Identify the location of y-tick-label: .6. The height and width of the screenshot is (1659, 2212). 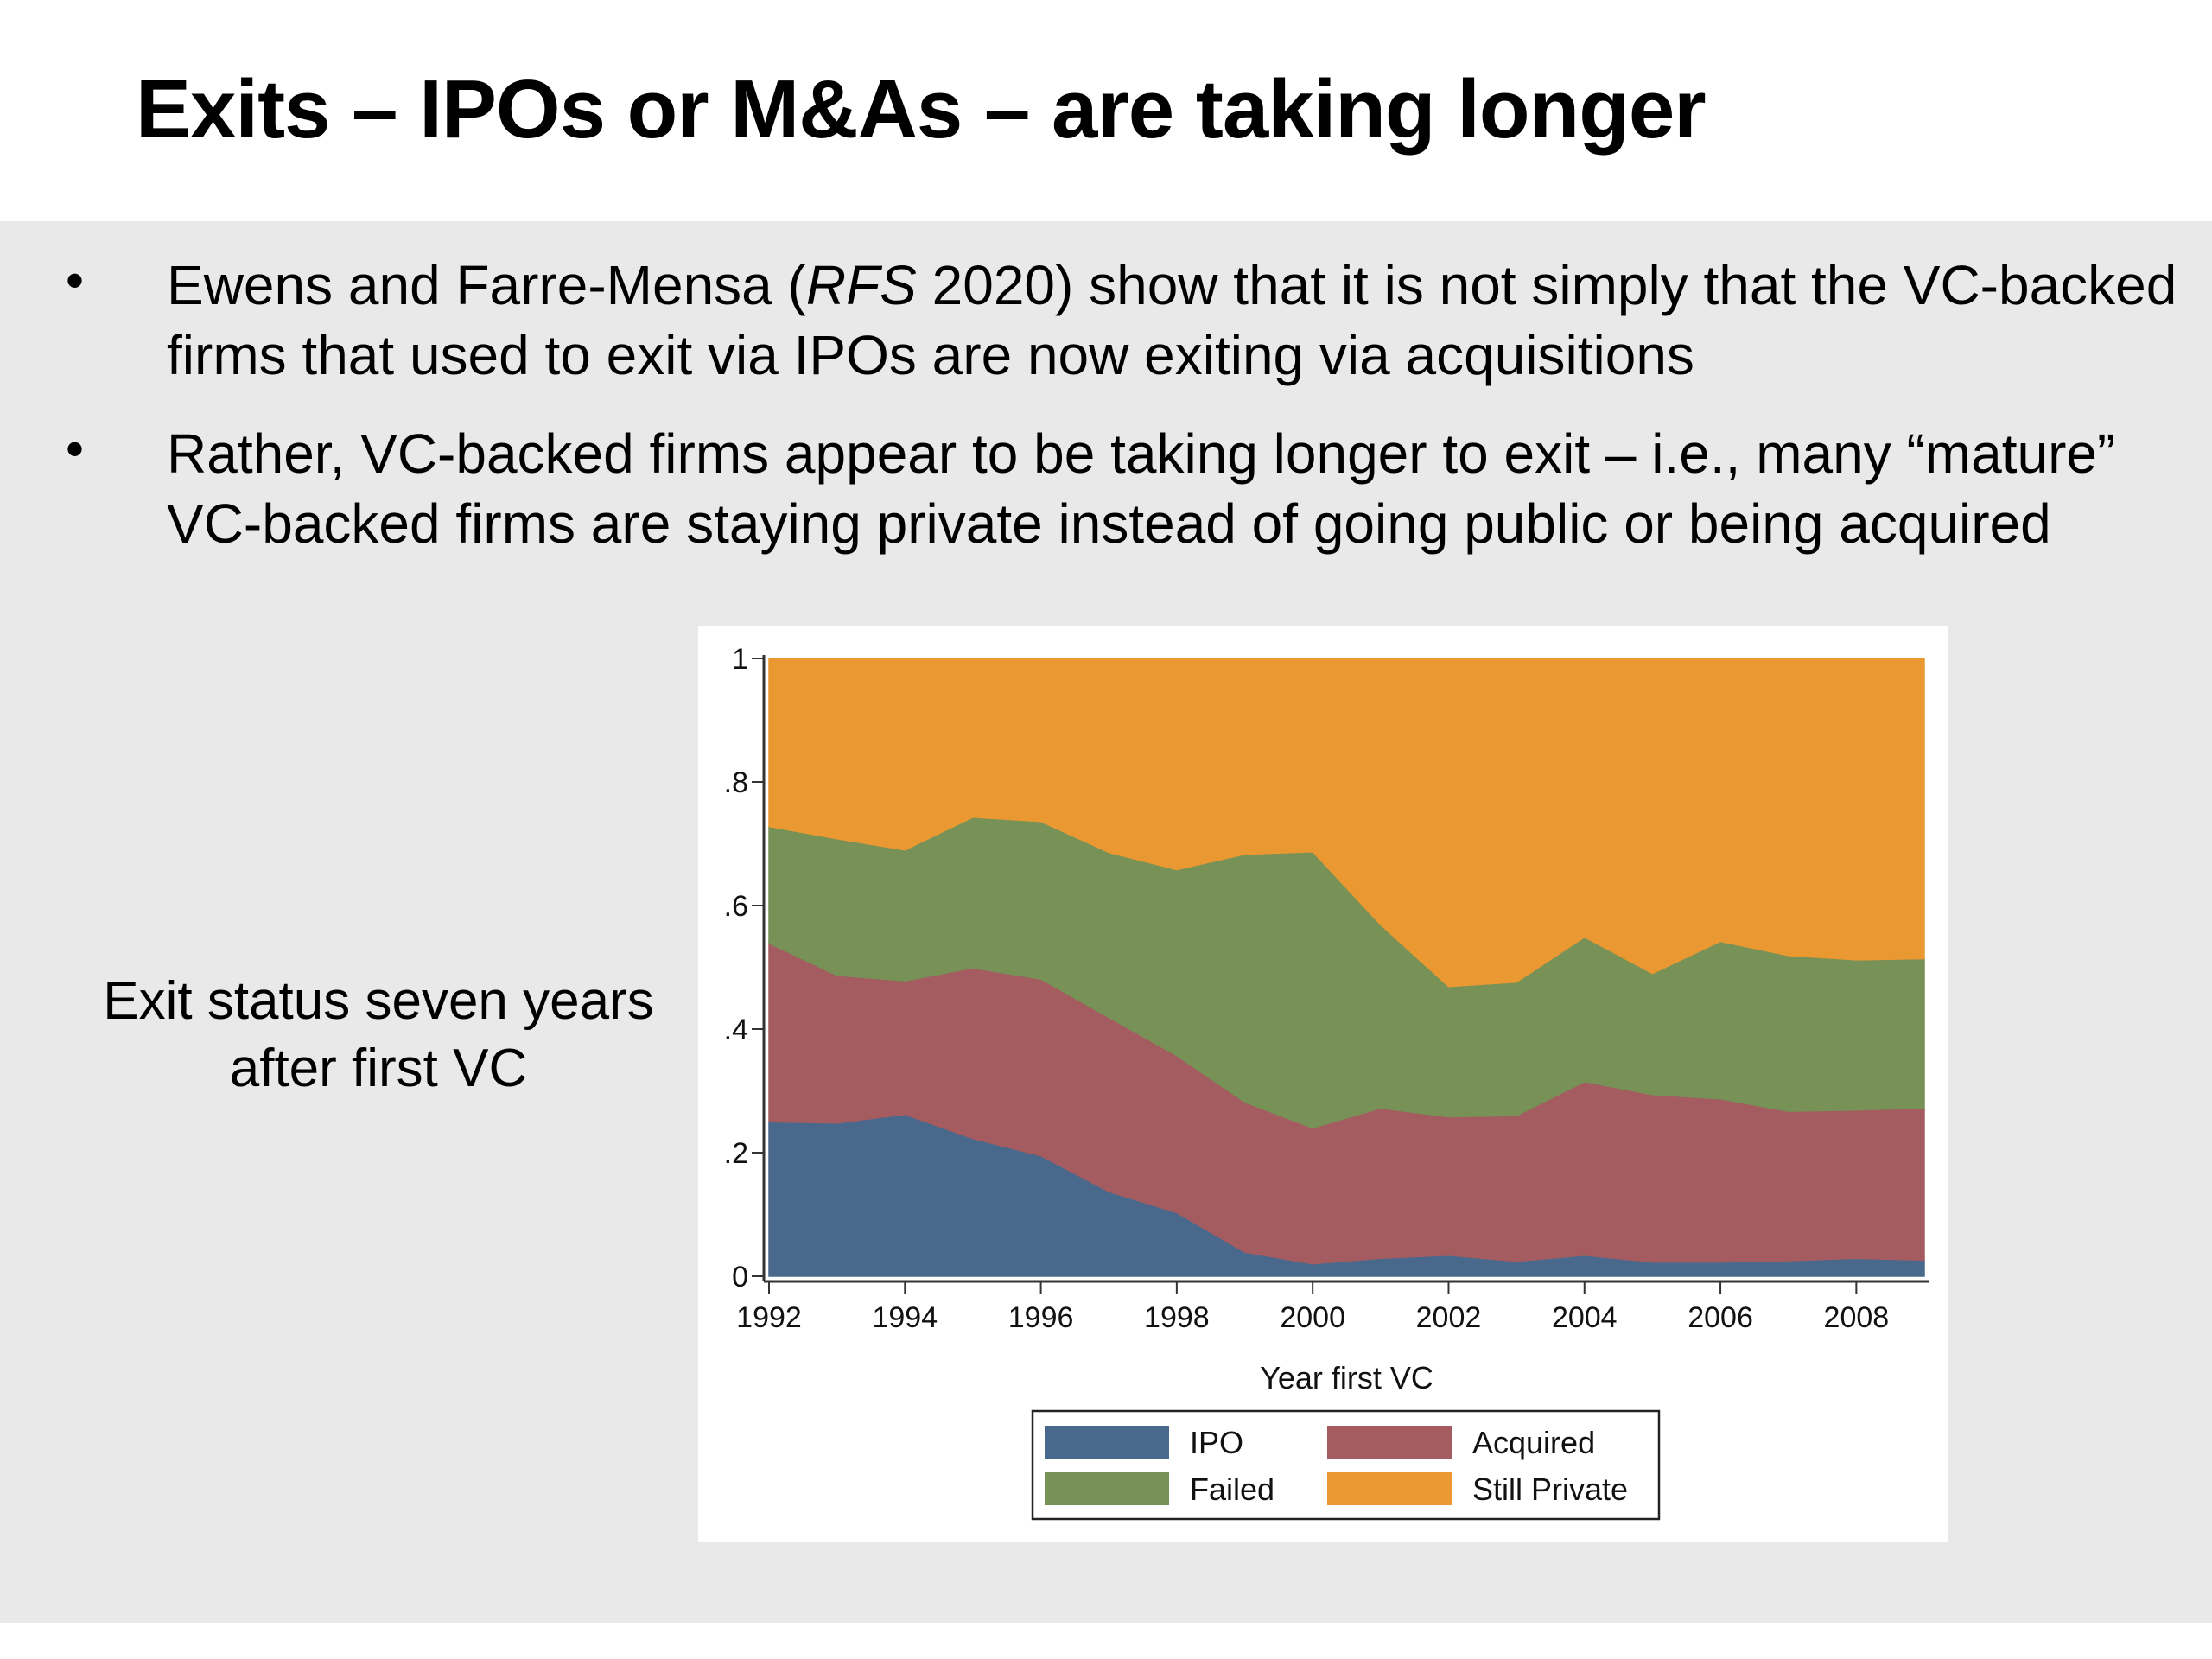
(736, 906).